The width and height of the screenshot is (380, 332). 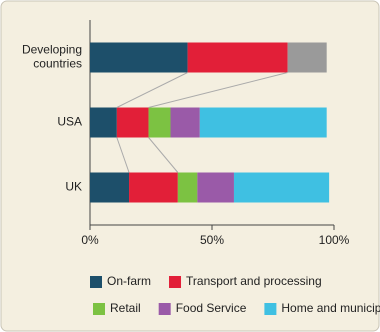 I want to click on legend-label: Home and municipal, so click(x=330, y=308).